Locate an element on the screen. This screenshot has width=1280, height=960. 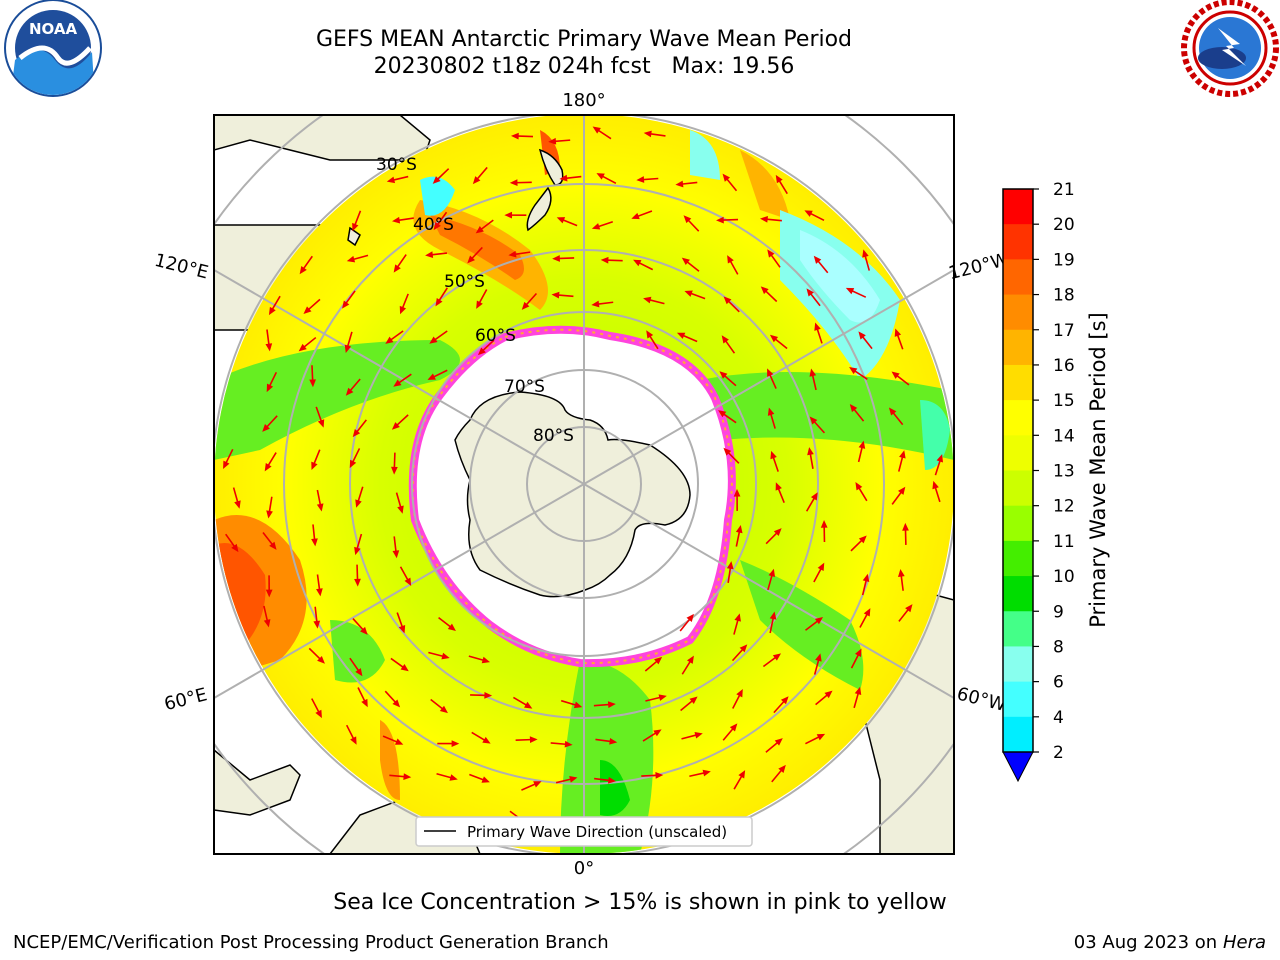
colorbar-tick-label: 9 is located at coordinates (1058, 612).